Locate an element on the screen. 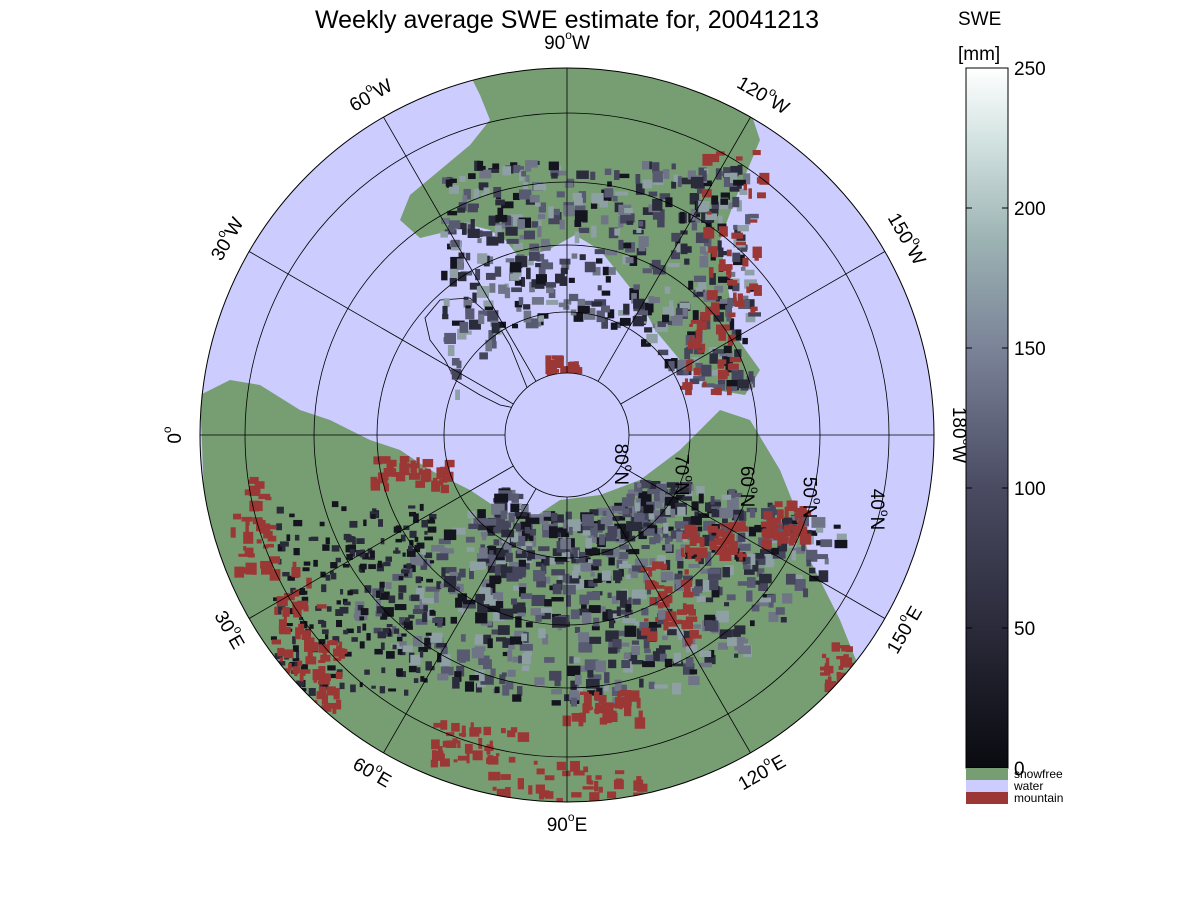 Image resolution: width=1200 pixels, height=900 pixels. colorbar-label-swe: SWE is located at coordinates (979, 19).